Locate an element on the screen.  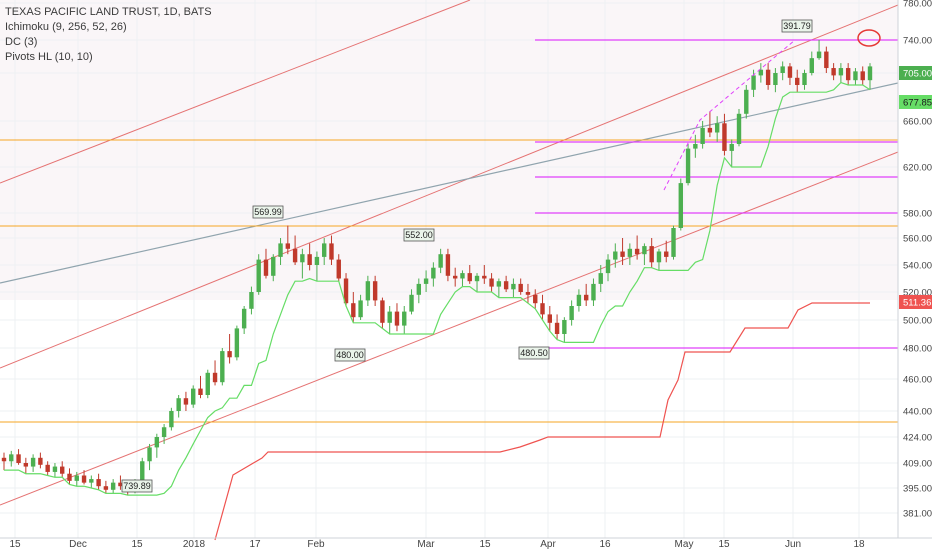
price-marker-text: 677.85 is located at coordinates (917, 103).